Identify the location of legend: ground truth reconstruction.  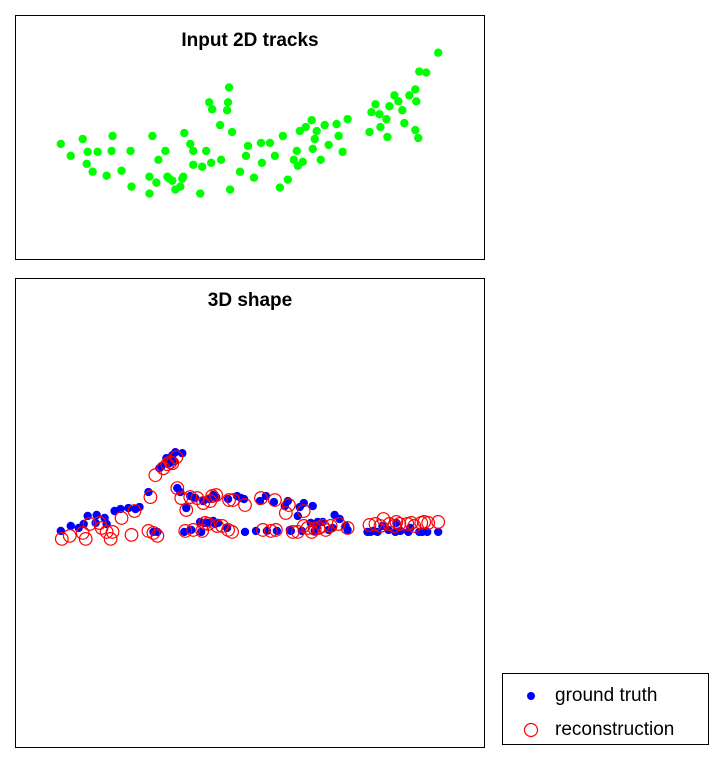
(605, 709).